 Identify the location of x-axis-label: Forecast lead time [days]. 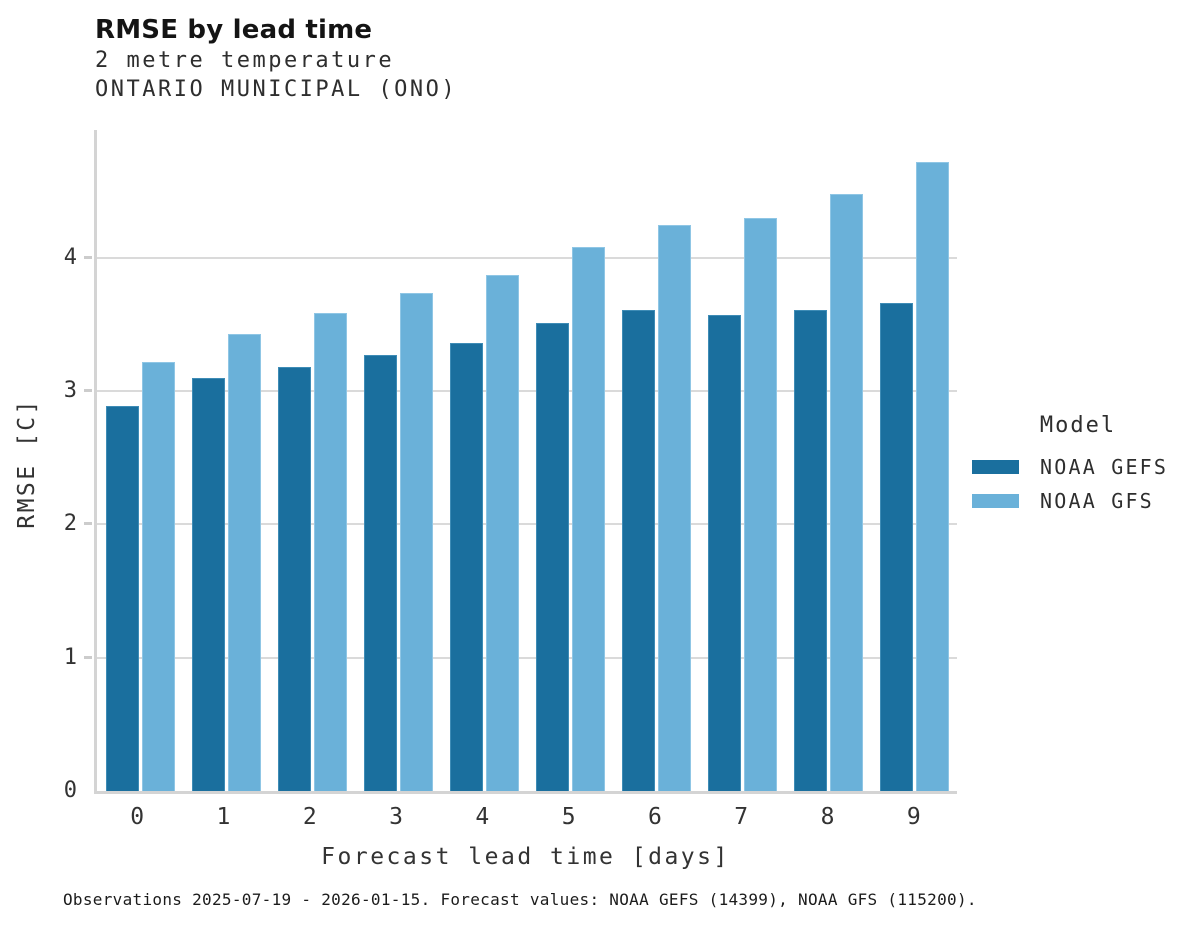
(525, 857).